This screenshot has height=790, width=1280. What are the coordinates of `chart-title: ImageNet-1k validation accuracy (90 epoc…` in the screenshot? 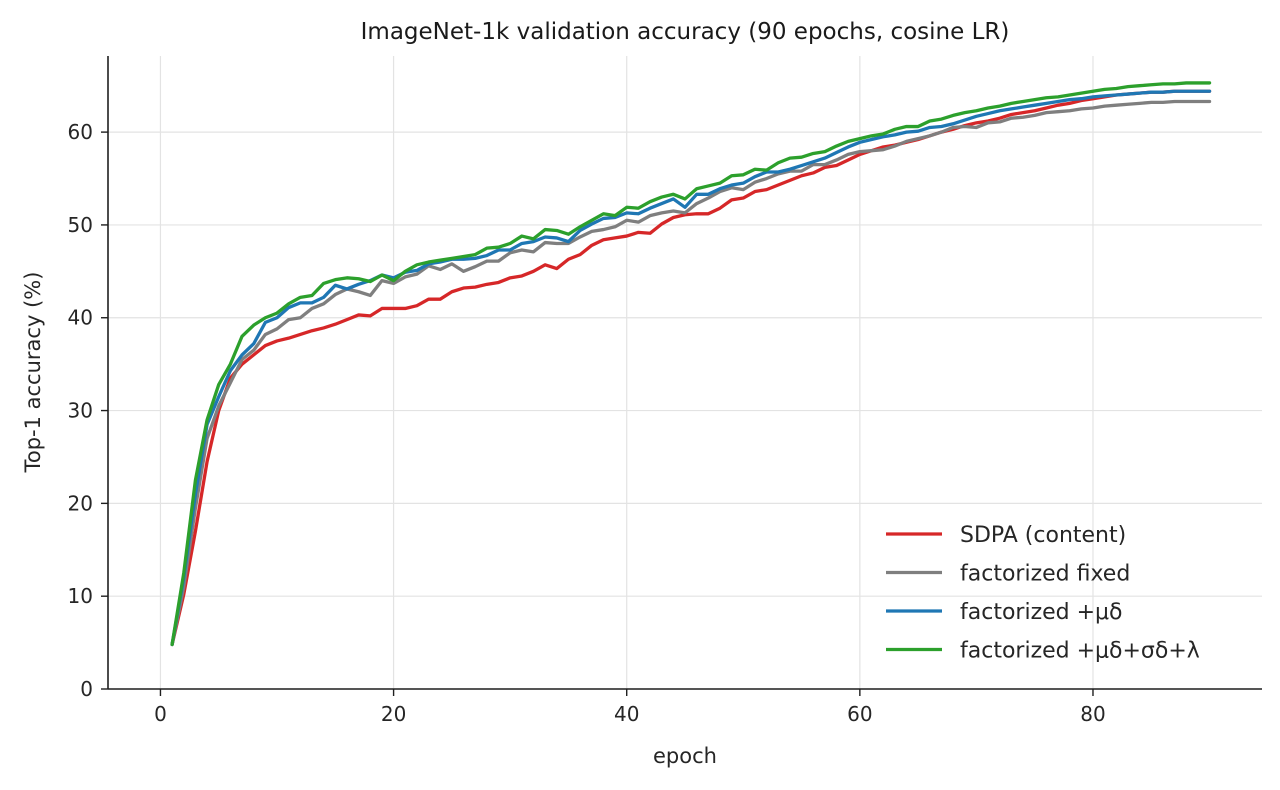 It's located at (685, 32).